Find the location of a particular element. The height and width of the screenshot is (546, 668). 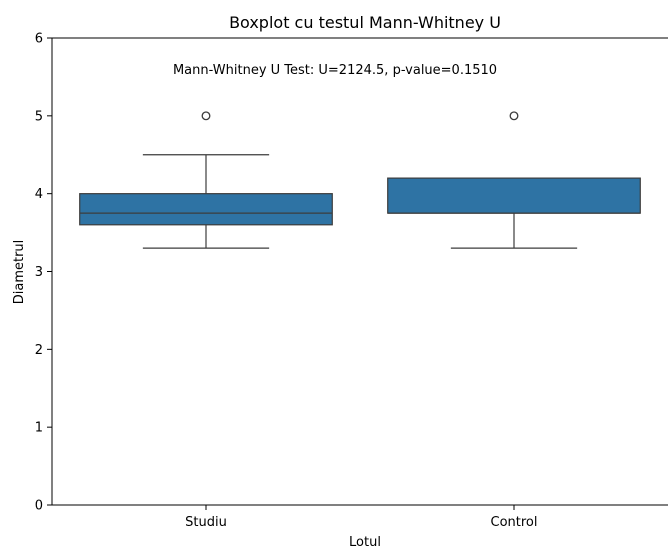

y-tick-label: 1 is located at coordinates (39, 428).